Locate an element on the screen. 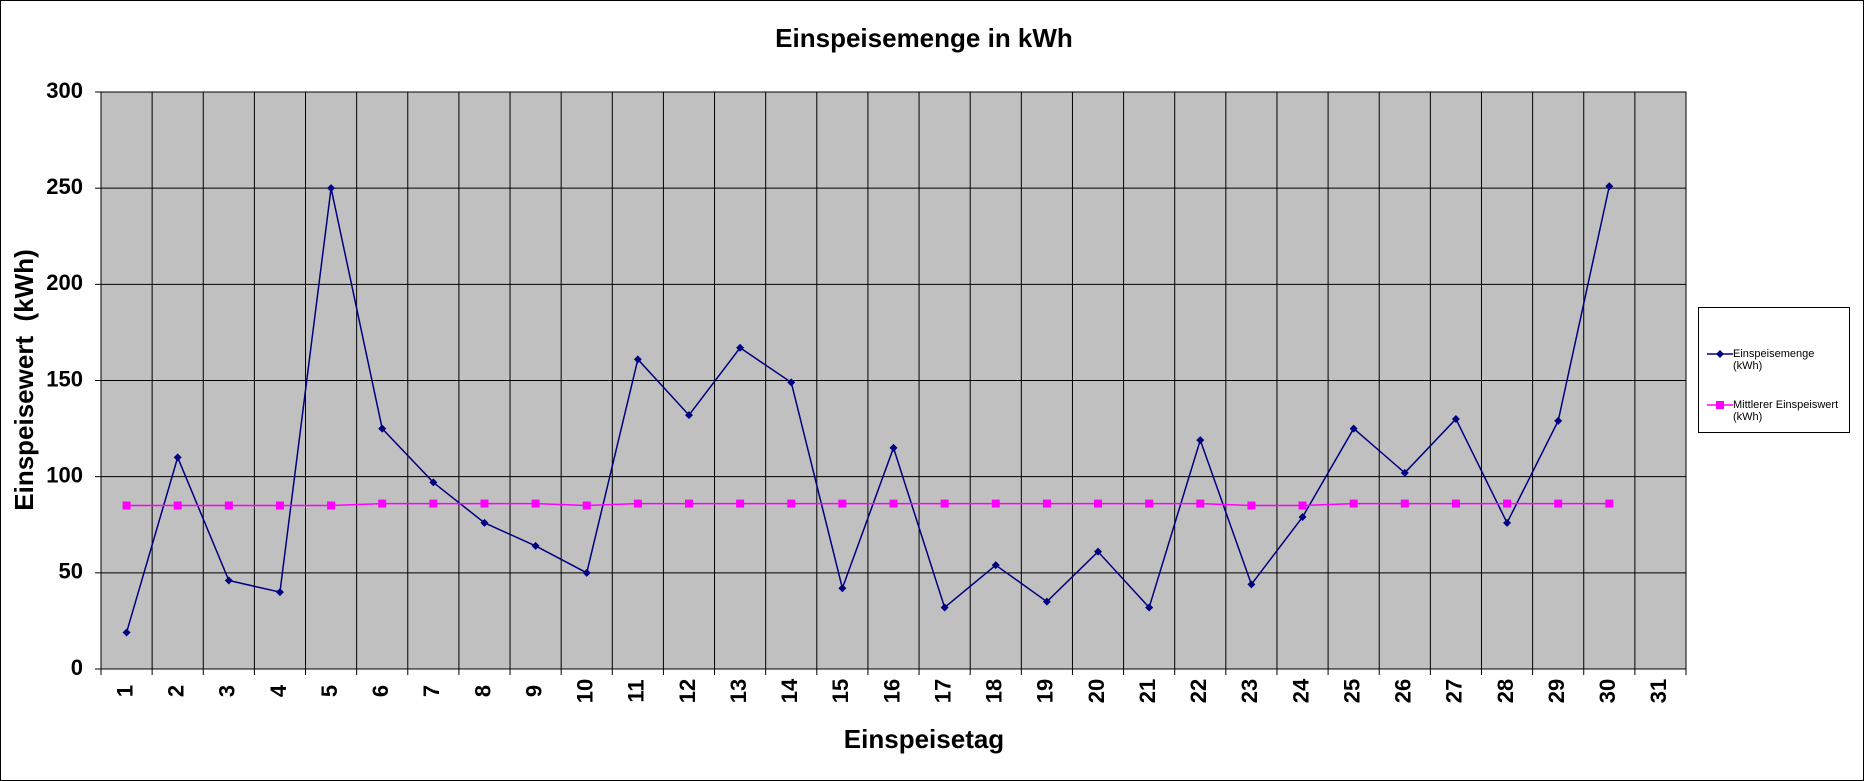 Image resolution: width=1864 pixels, height=781 pixels. x-tick-label: 14 is located at coordinates (789, 690).